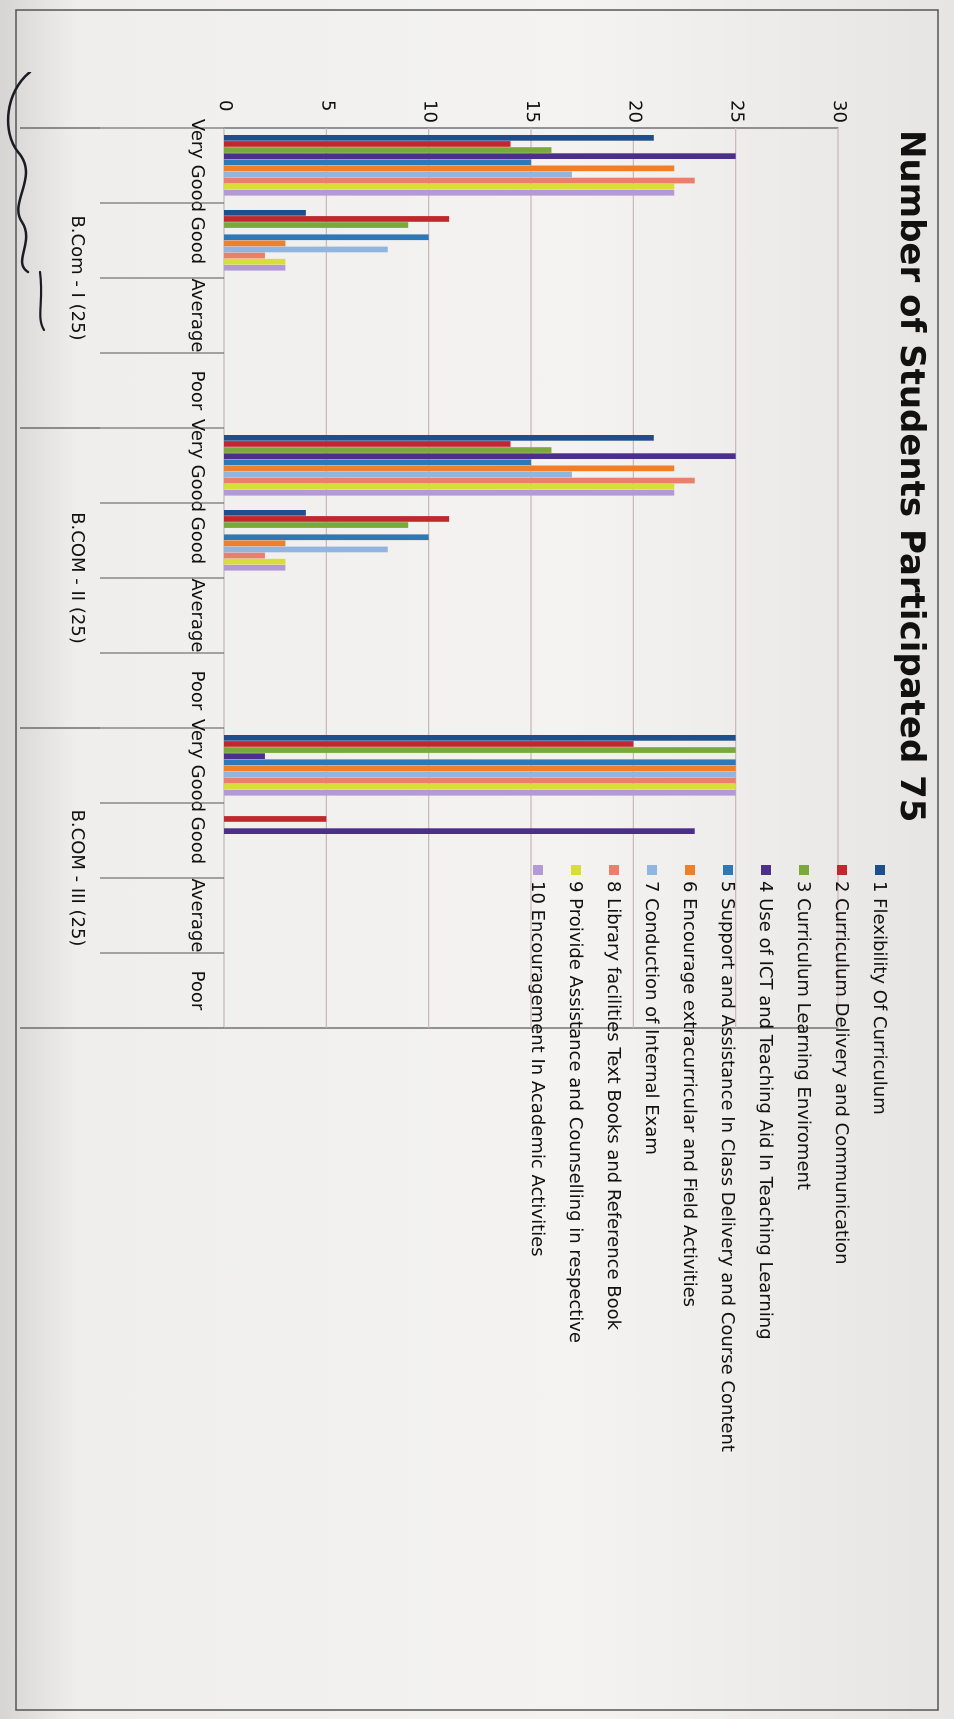 The height and width of the screenshot is (1719, 954). What do you see at coordinates (737, 111) in the screenshot?
I see `x-tick-label: 25` at bounding box center [737, 111].